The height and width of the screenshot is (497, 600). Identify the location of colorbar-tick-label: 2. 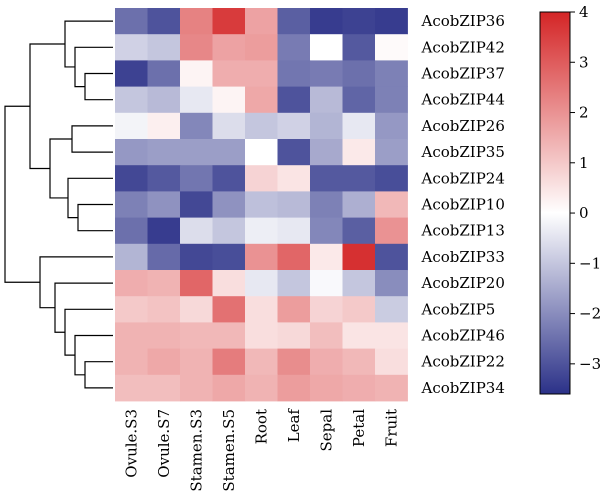
(584, 113).